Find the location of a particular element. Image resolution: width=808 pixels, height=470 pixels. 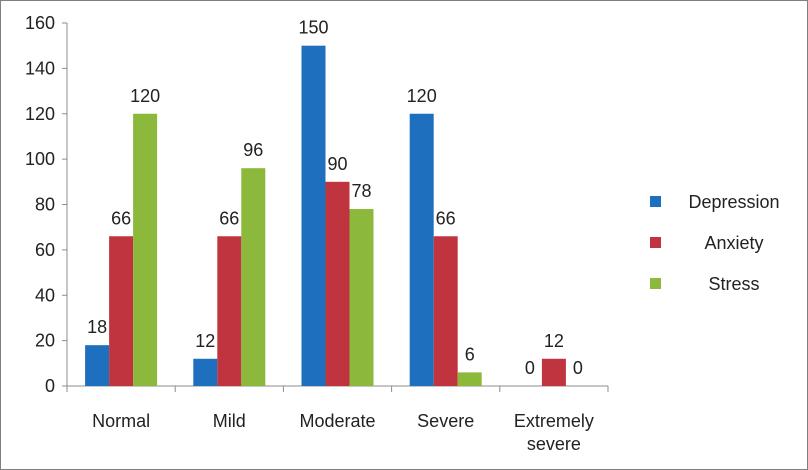

legend-swatch-anxiety is located at coordinates (655, 242).